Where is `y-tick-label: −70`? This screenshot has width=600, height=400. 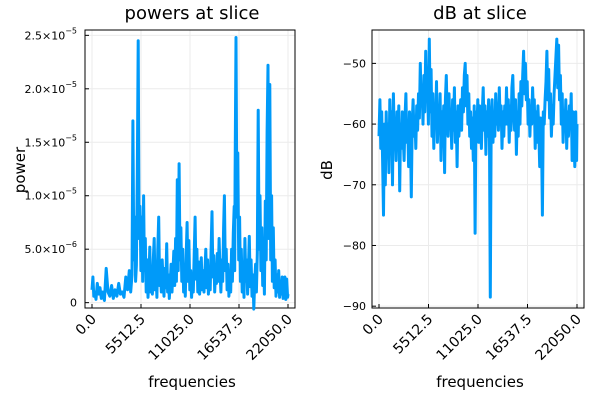 y-tick-label: −70 is located at coordinates (354, 185).